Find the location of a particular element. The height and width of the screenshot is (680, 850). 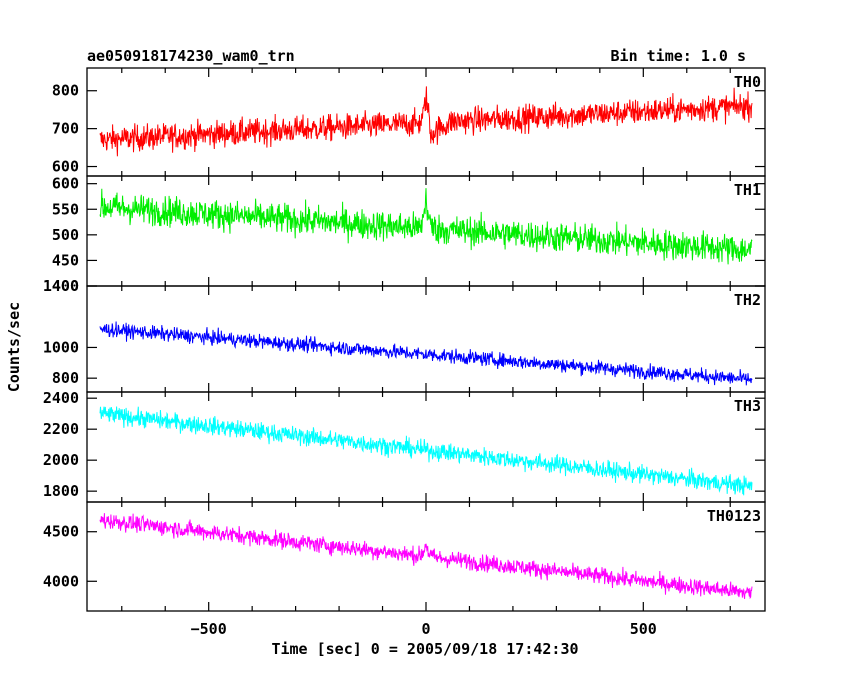

y-tick-label: 4000 is located at coordinates (61, 581).